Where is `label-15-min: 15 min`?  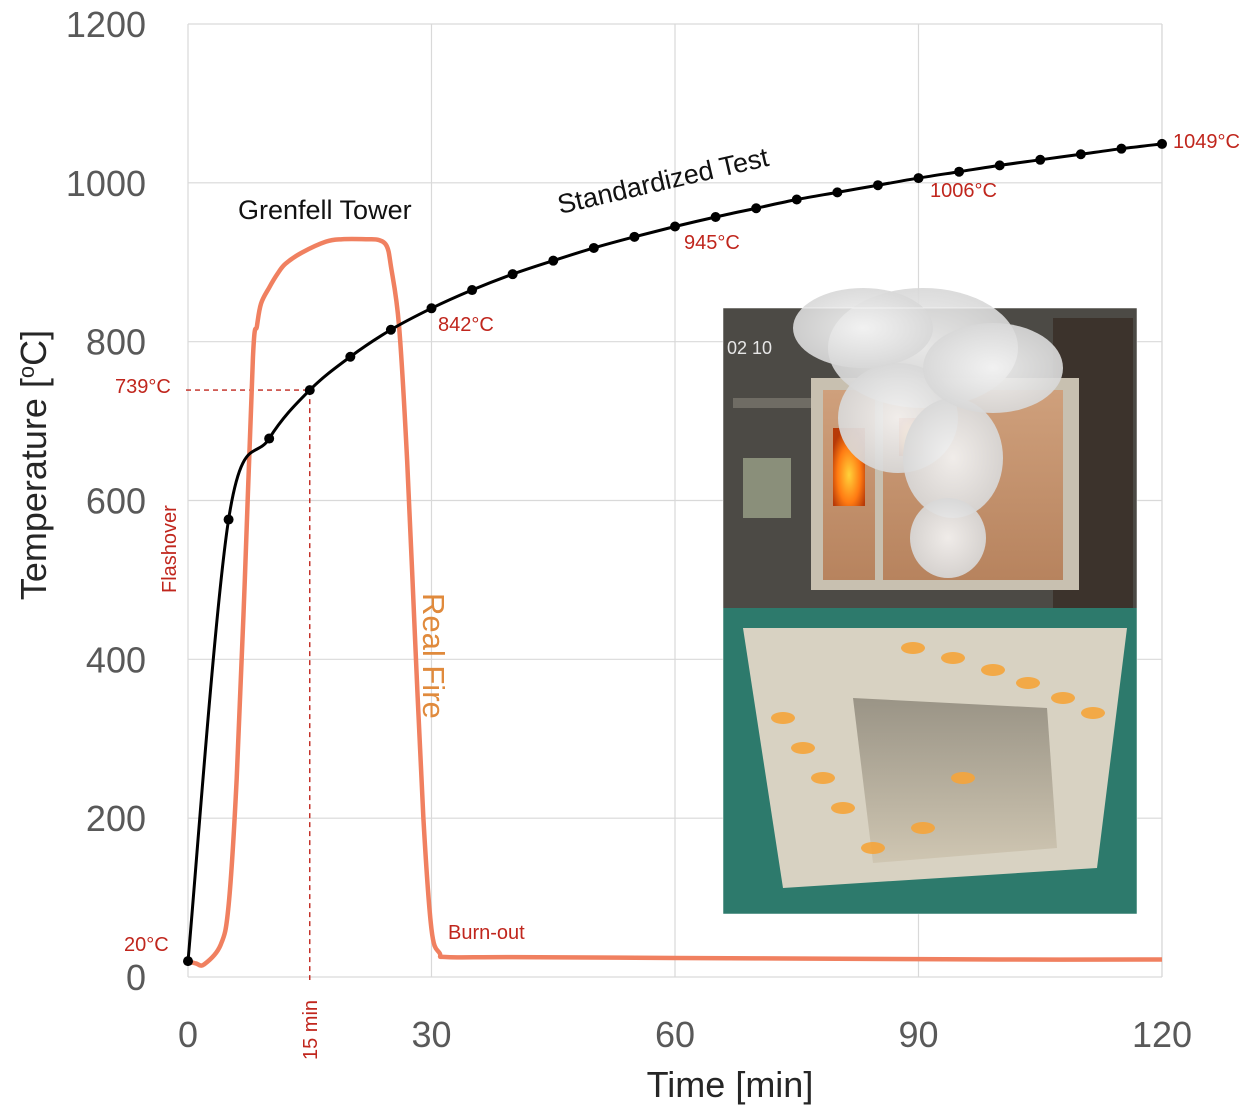
label-15-min: 15 min is located at coordinates (311, 1030).